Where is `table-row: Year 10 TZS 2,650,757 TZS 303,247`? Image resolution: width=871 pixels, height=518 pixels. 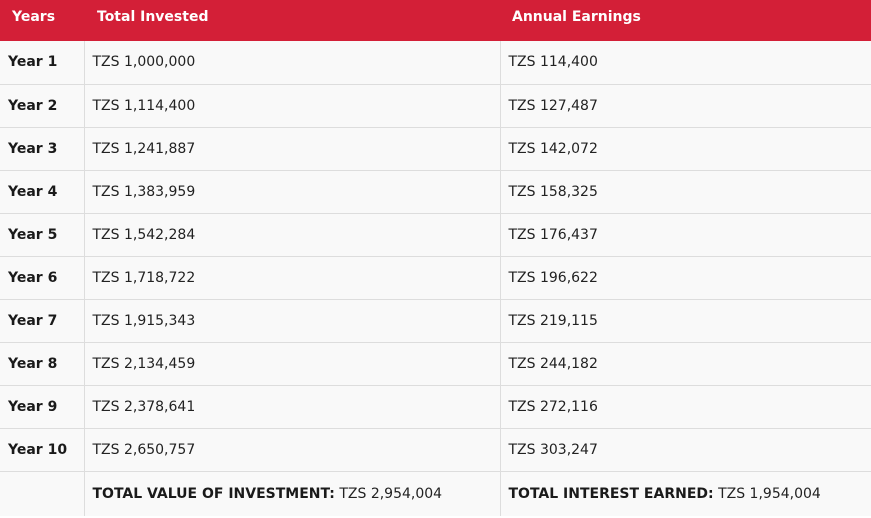
table-row: Year 10 TZS 2,650,757 TZS 303,247 is located at coordinates (435, 449).